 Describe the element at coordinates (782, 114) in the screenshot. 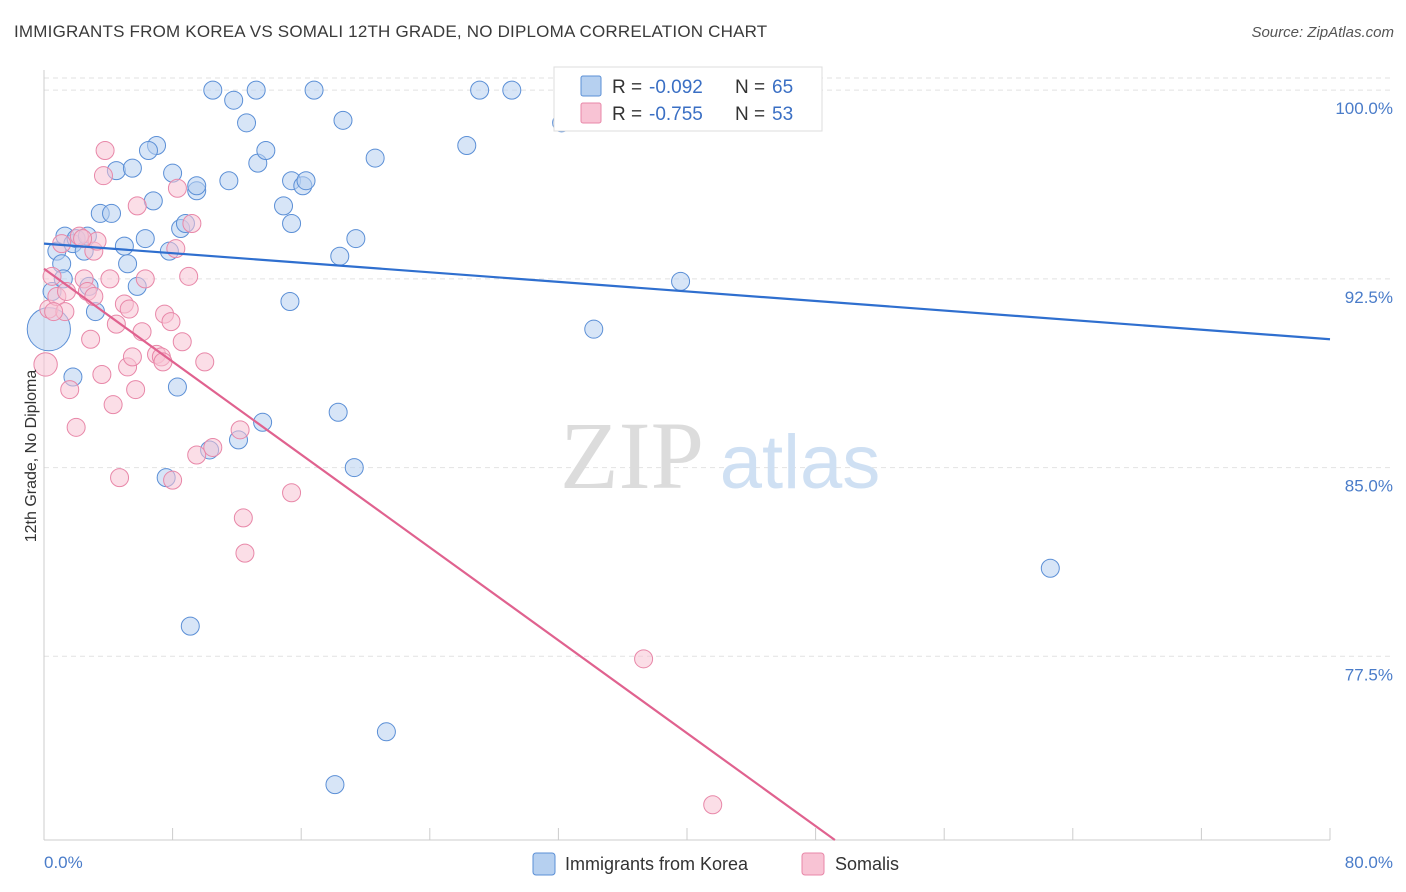

I see `legend-n-value-somali: 53` at that location.